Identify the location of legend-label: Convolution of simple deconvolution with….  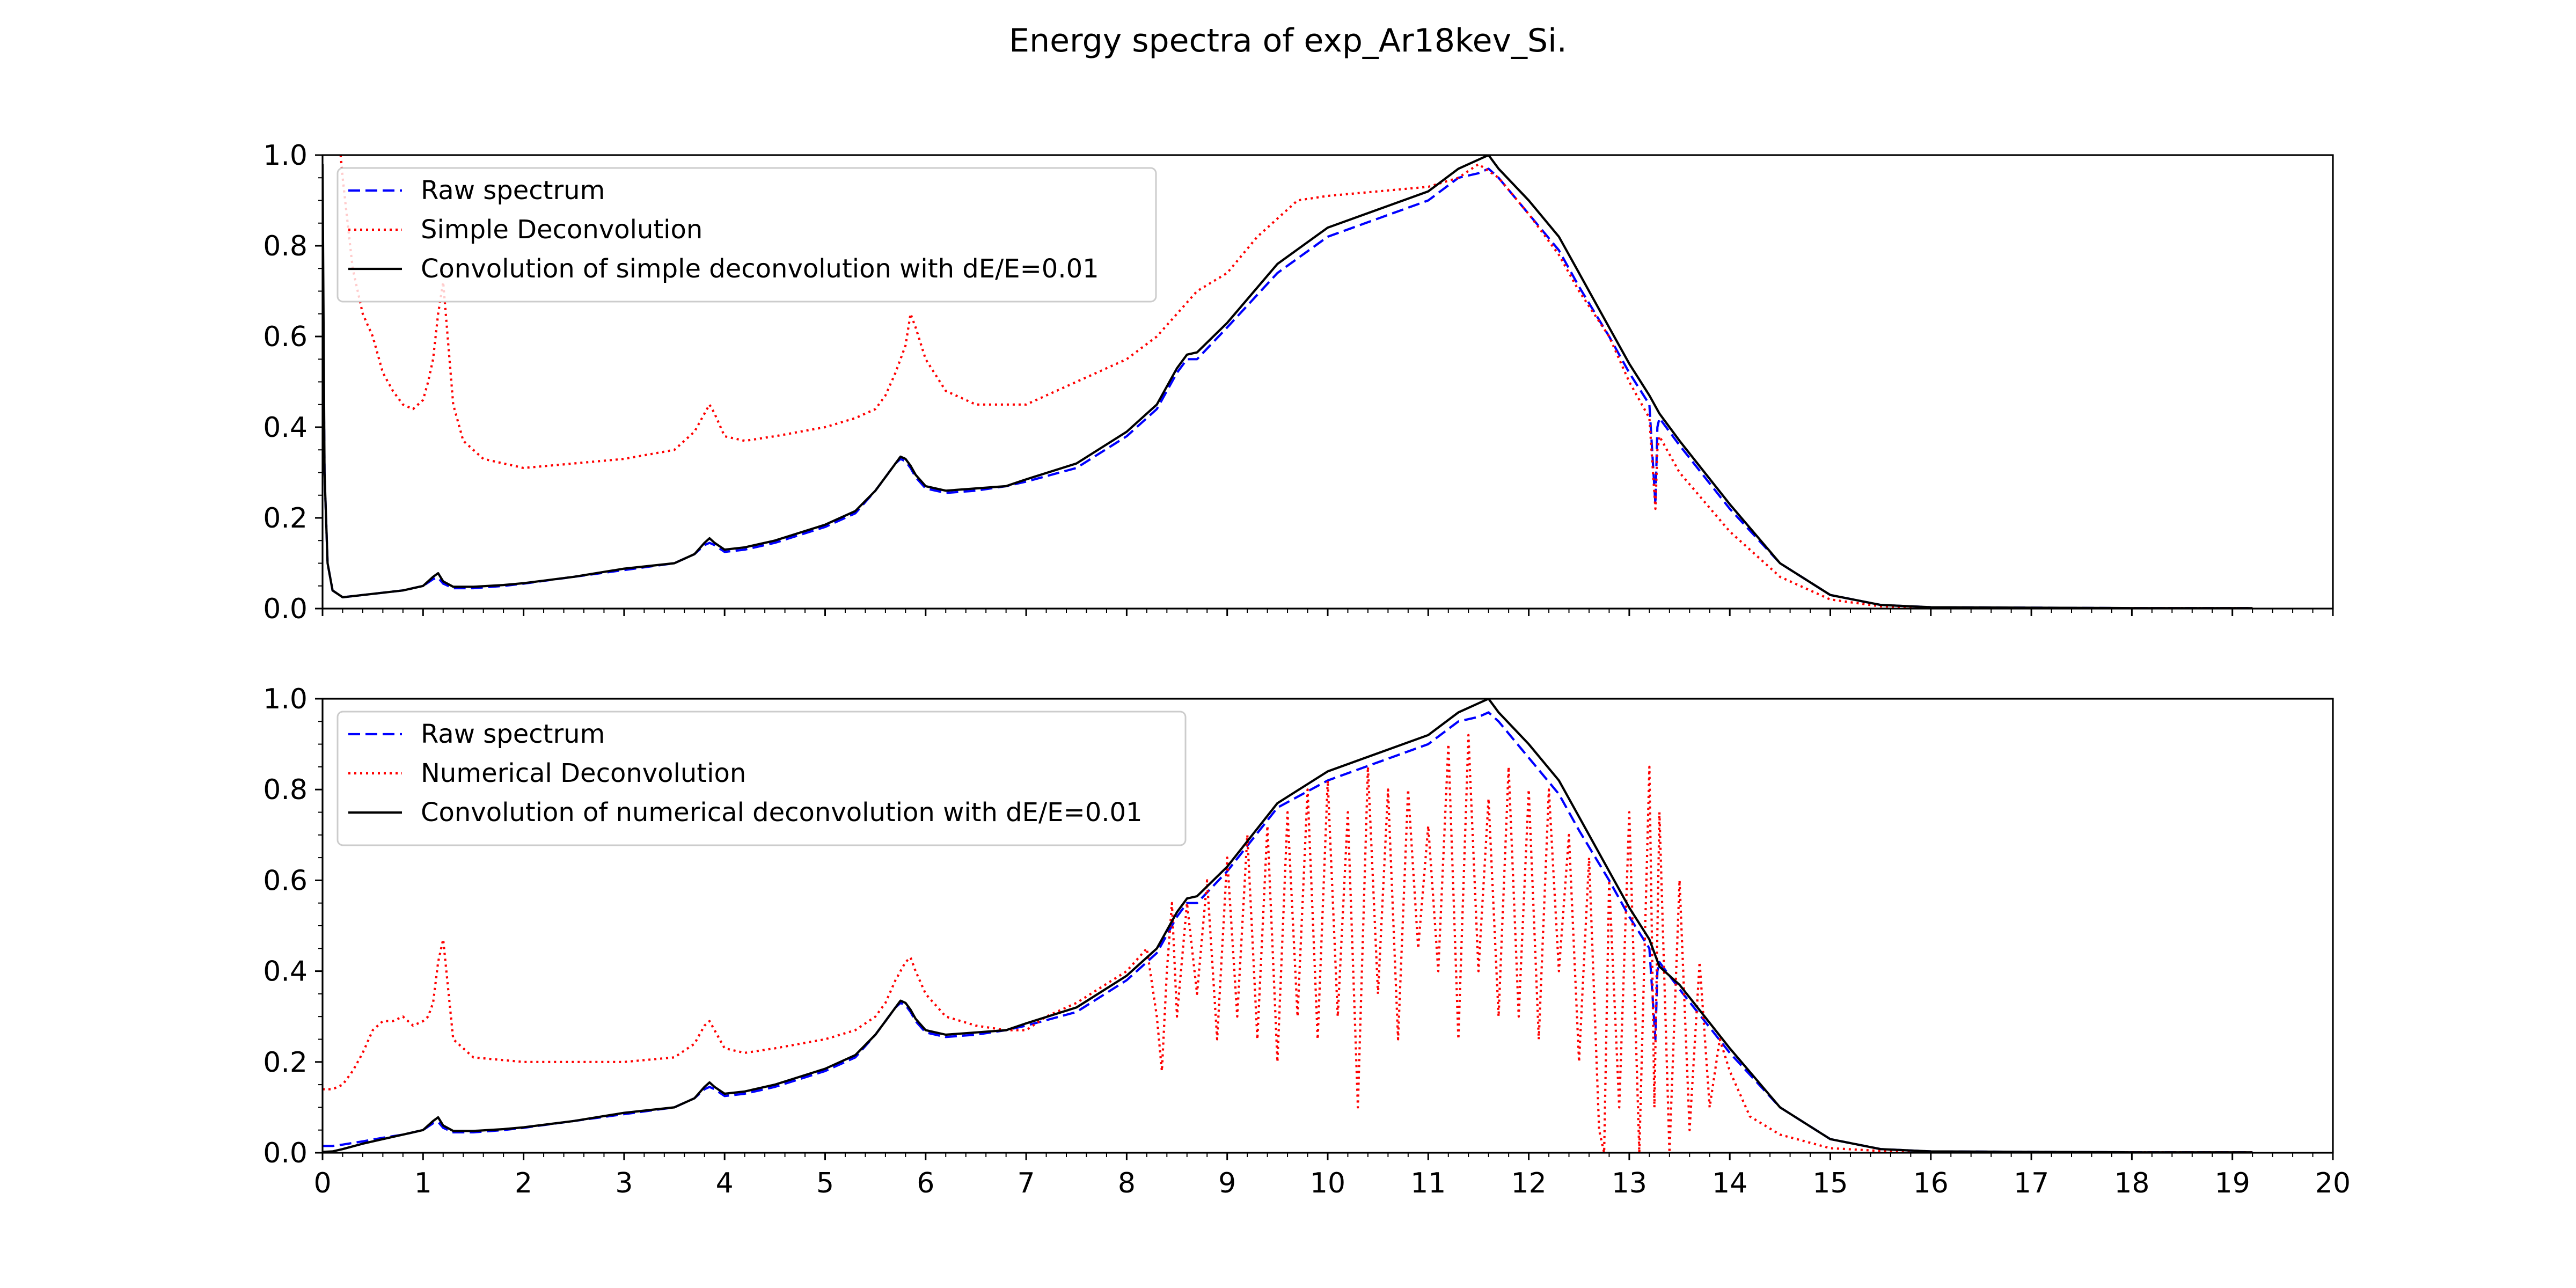
(760, 269).